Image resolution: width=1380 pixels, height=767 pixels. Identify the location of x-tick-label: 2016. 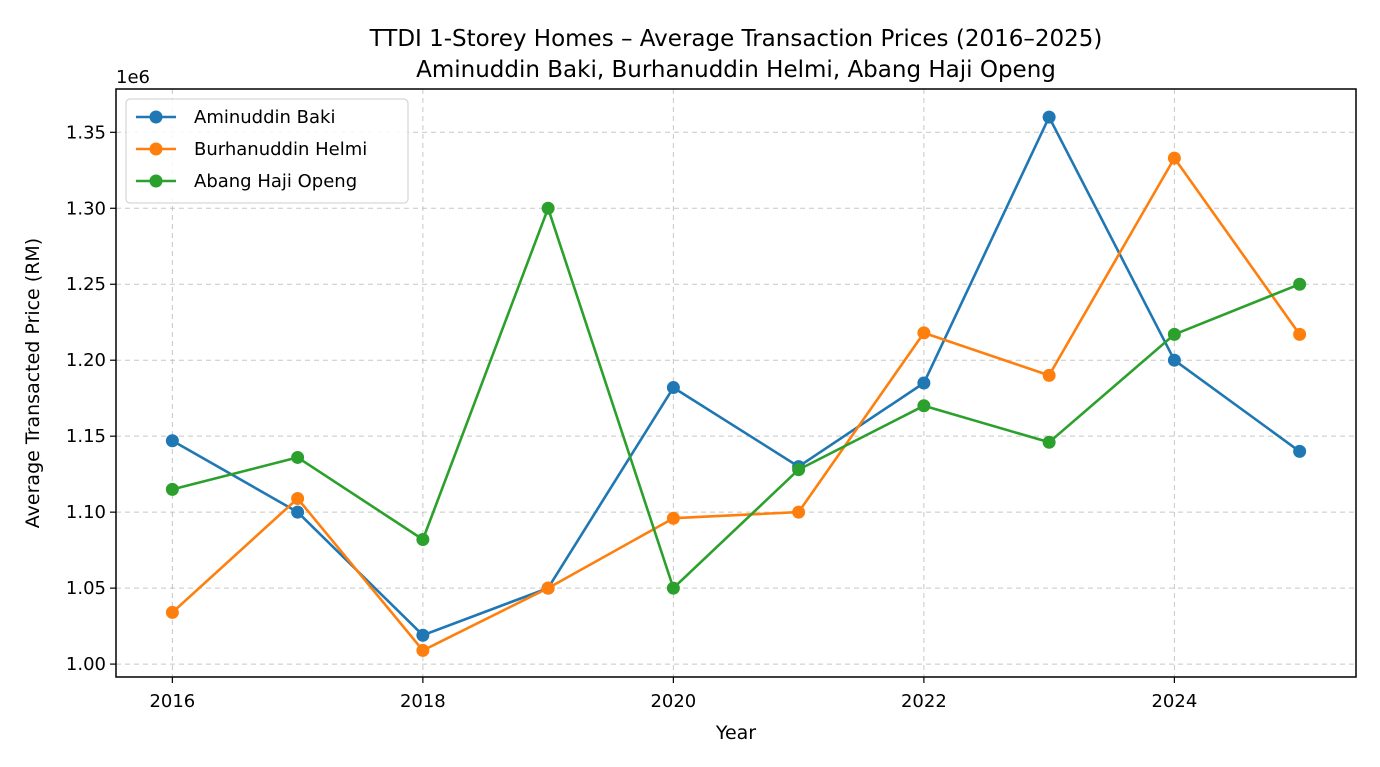
(172, 701).